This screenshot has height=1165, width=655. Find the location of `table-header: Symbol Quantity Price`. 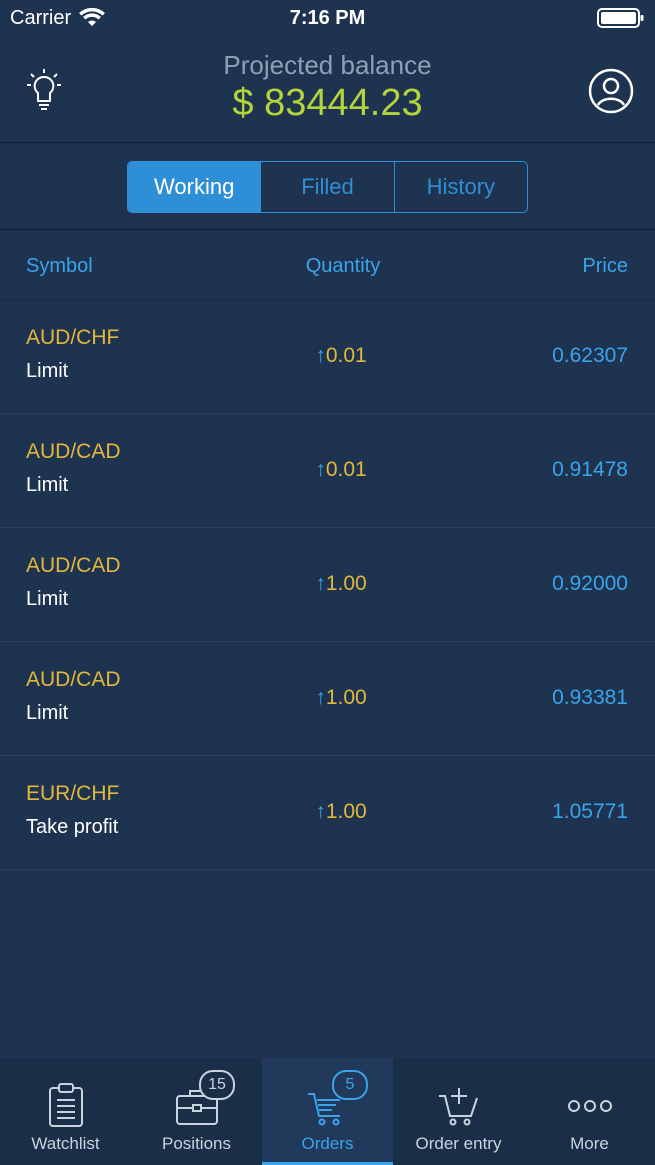

table-header: Symbol Quantity Price is located at coordinates (327, 265).